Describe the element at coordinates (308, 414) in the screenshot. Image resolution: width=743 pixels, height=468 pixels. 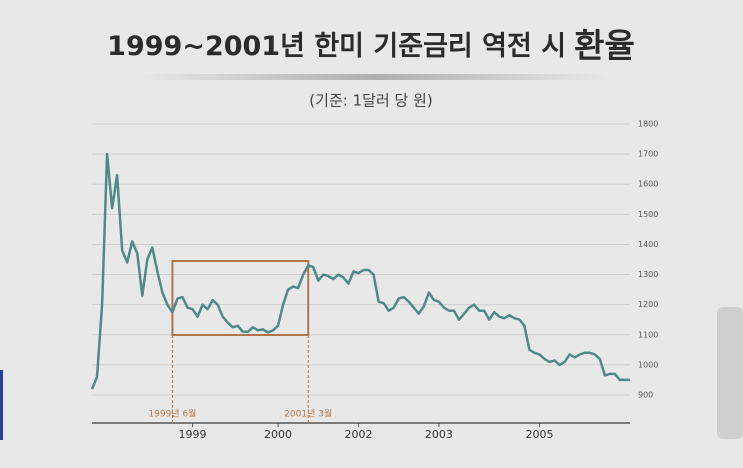
I see `annotation: 2001년 3월` at that location.